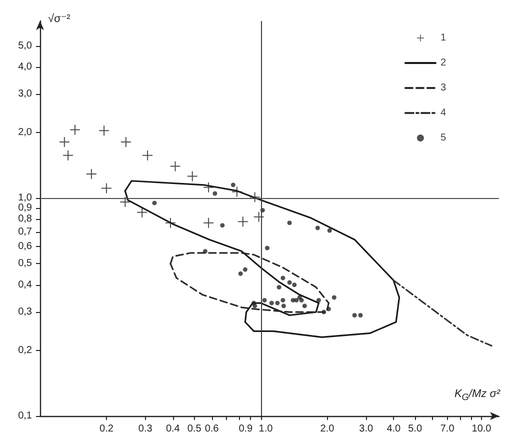 This screenshot has width=514, height=442. Describe the element at coordinates (477, 395) in the screenshot. I see `x-axis-title: K$_{G}$/Mz σ²` at that location.